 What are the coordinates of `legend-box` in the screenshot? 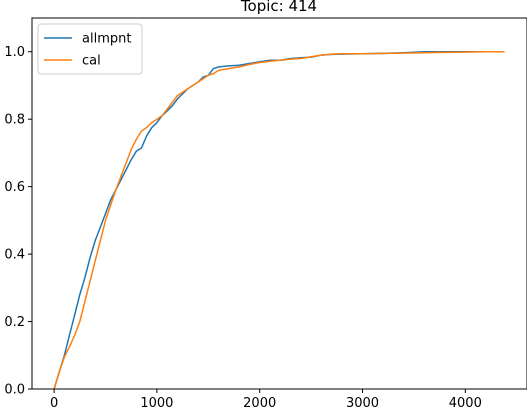 It's located at (90, 49).